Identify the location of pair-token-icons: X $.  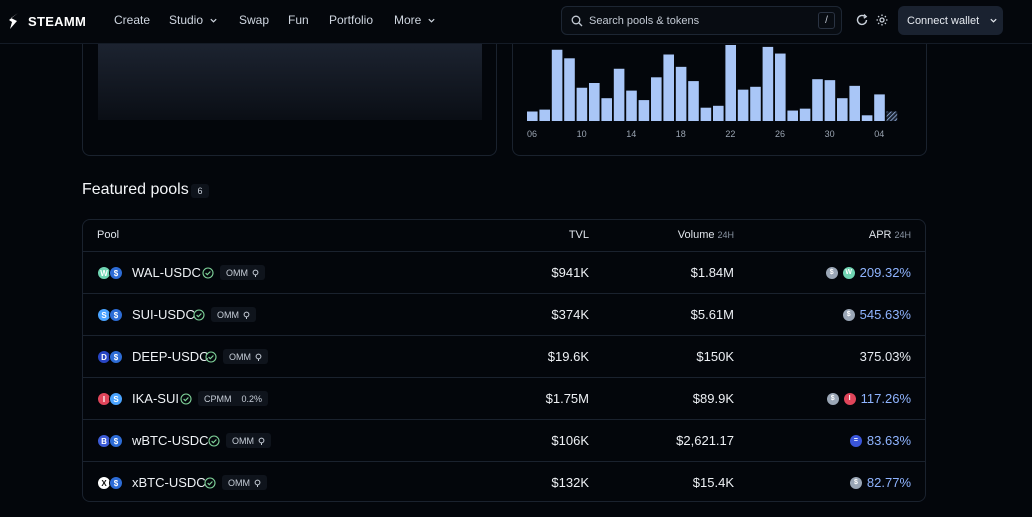
(111, 483).